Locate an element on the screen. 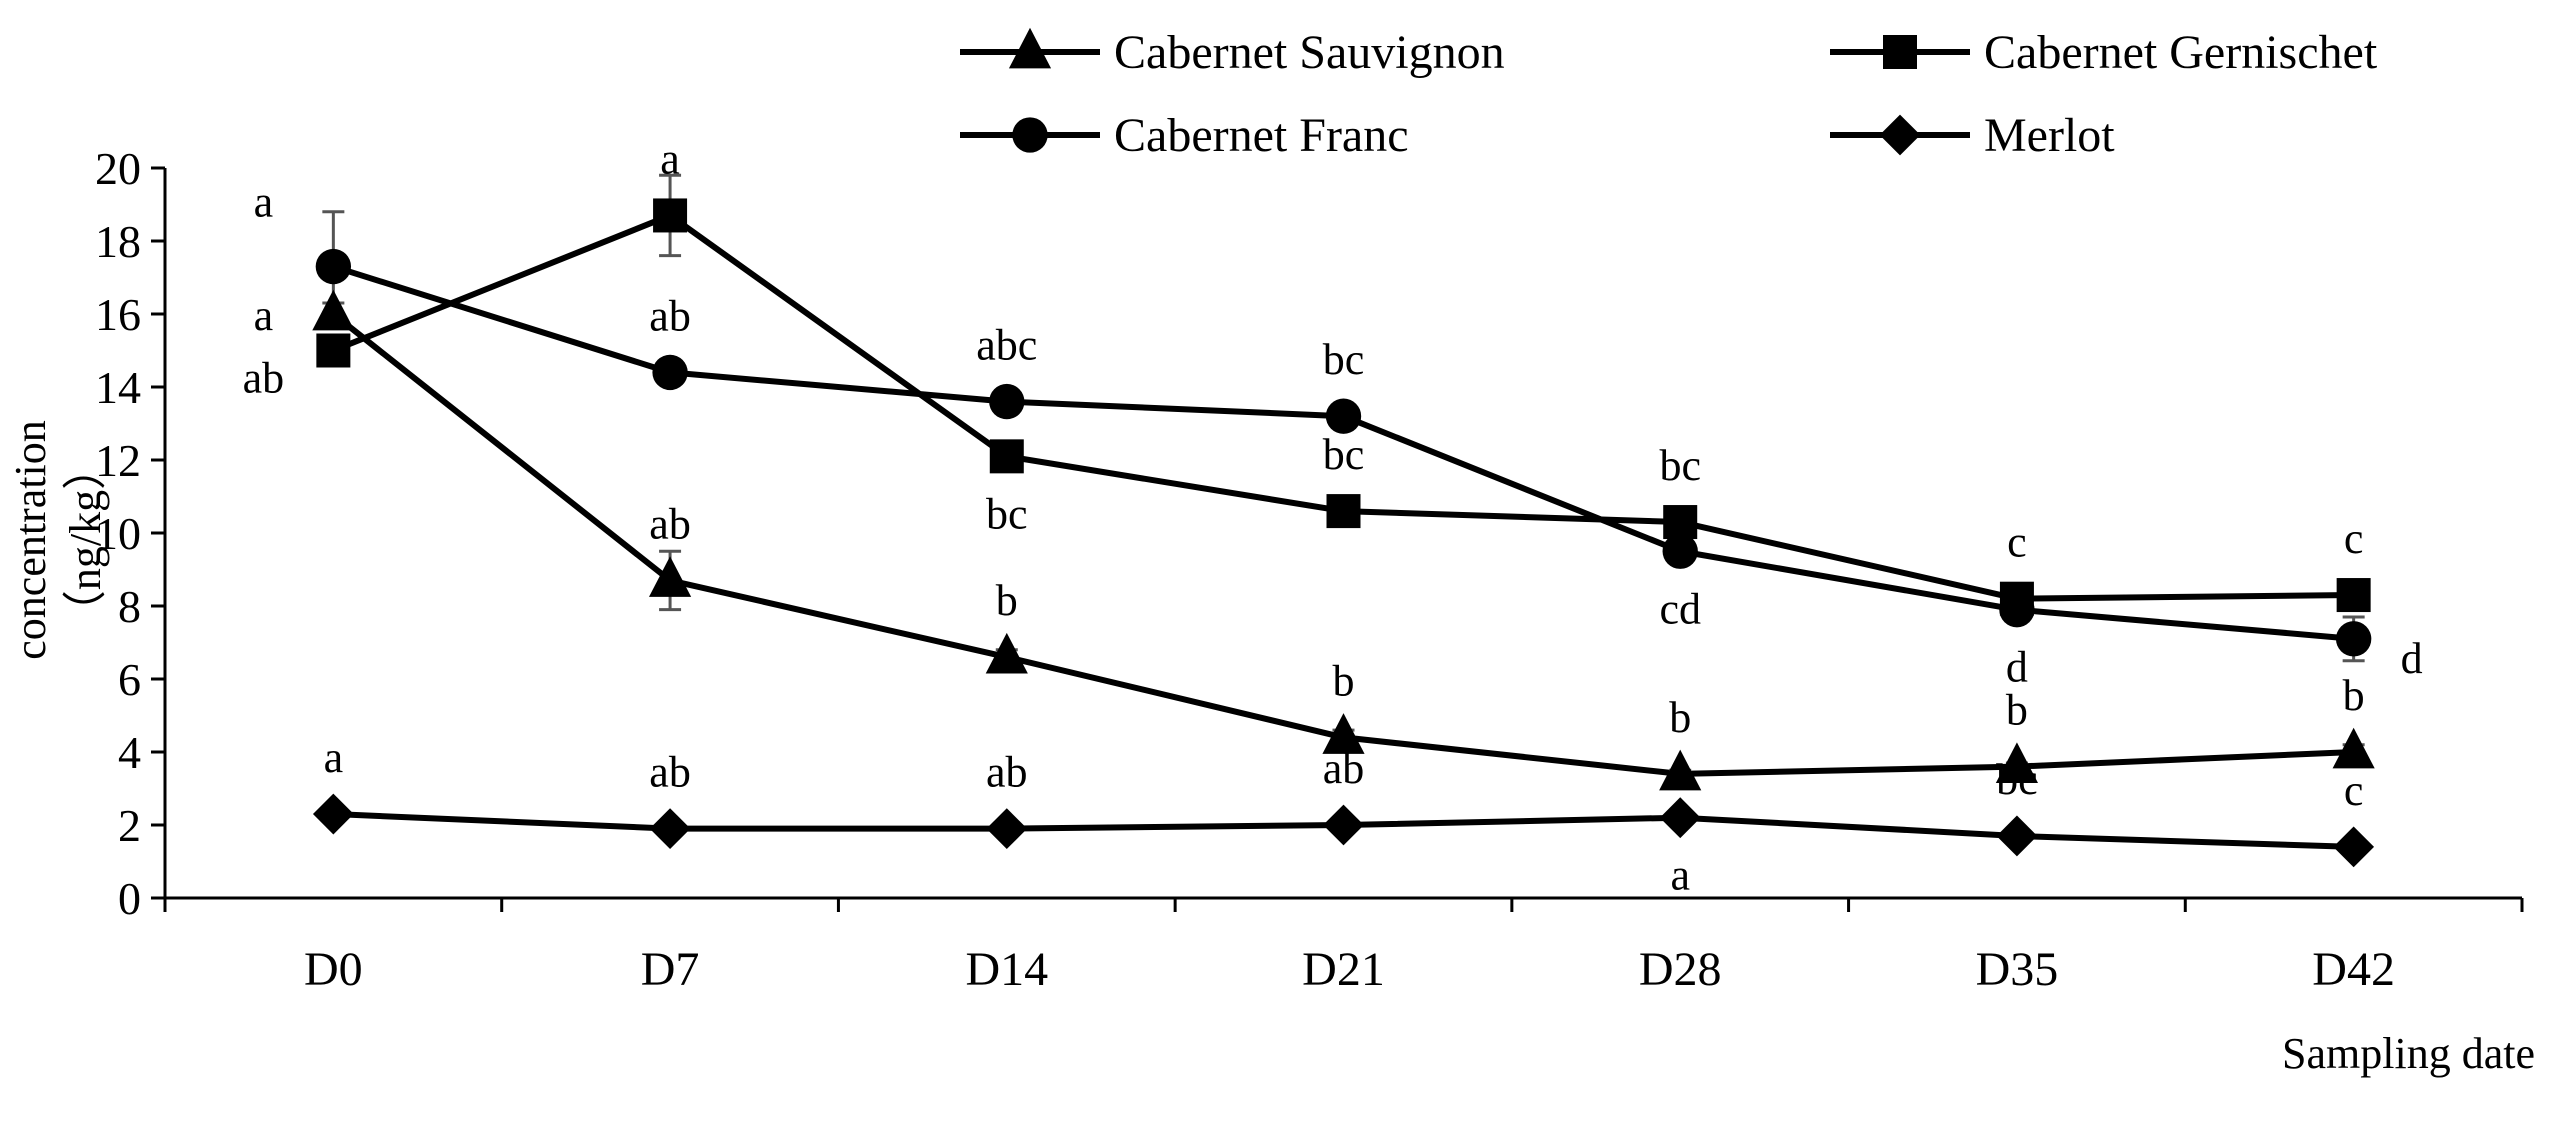  legend-label-cabernet-sauvignon: Cabernet Sauvignon is located at coordinates (1309, 52).